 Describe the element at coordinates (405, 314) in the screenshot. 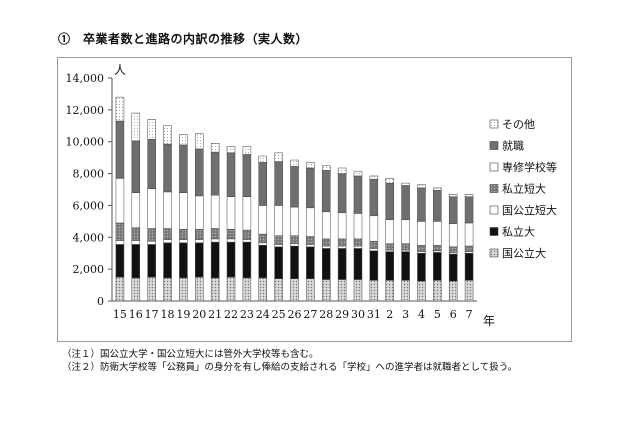

I see `x-tick-label: 3` at that location.